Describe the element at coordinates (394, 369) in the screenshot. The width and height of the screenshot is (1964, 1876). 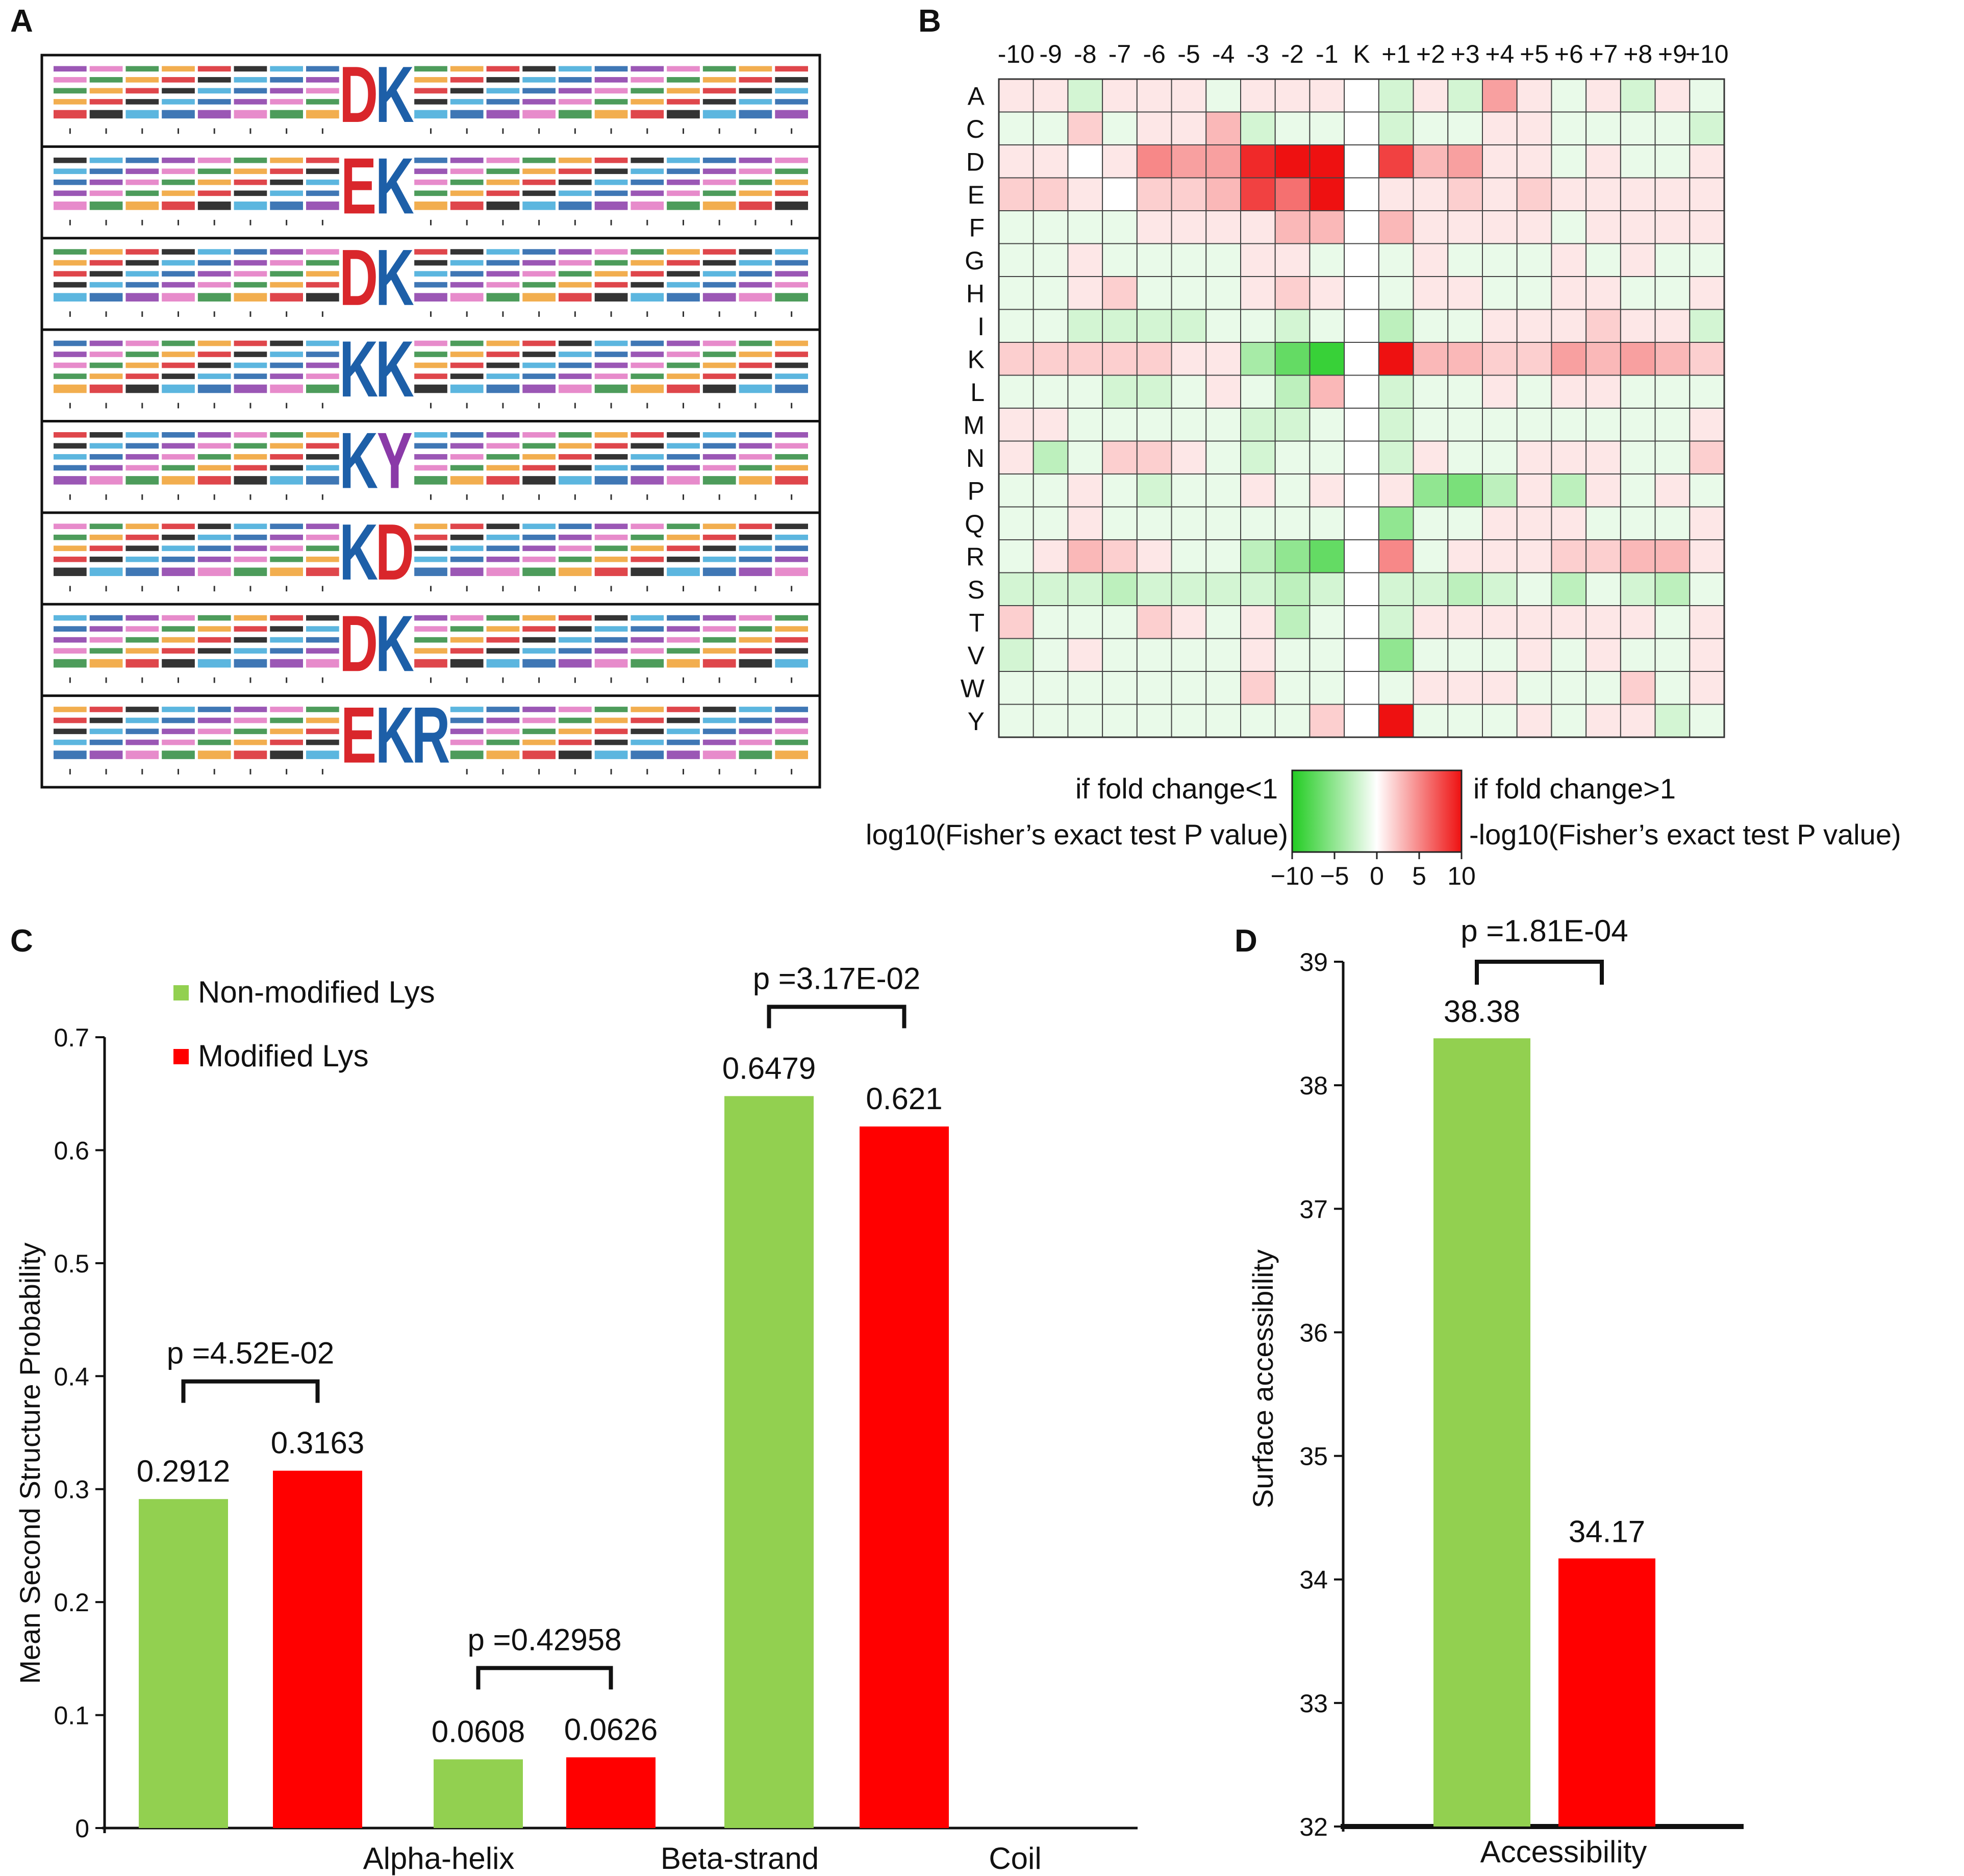
I see `logo-main-letter: K` at that location.